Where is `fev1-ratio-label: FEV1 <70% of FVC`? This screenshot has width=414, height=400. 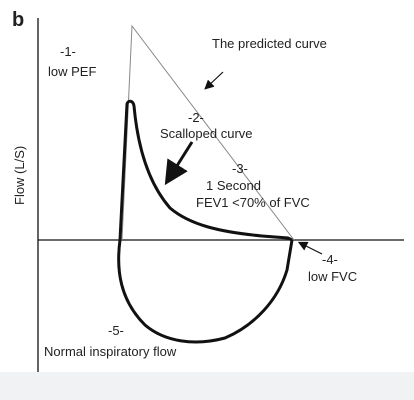 fev1-ratio-label: FEV1 <70% of FVC is located at coordinates (253, 202).